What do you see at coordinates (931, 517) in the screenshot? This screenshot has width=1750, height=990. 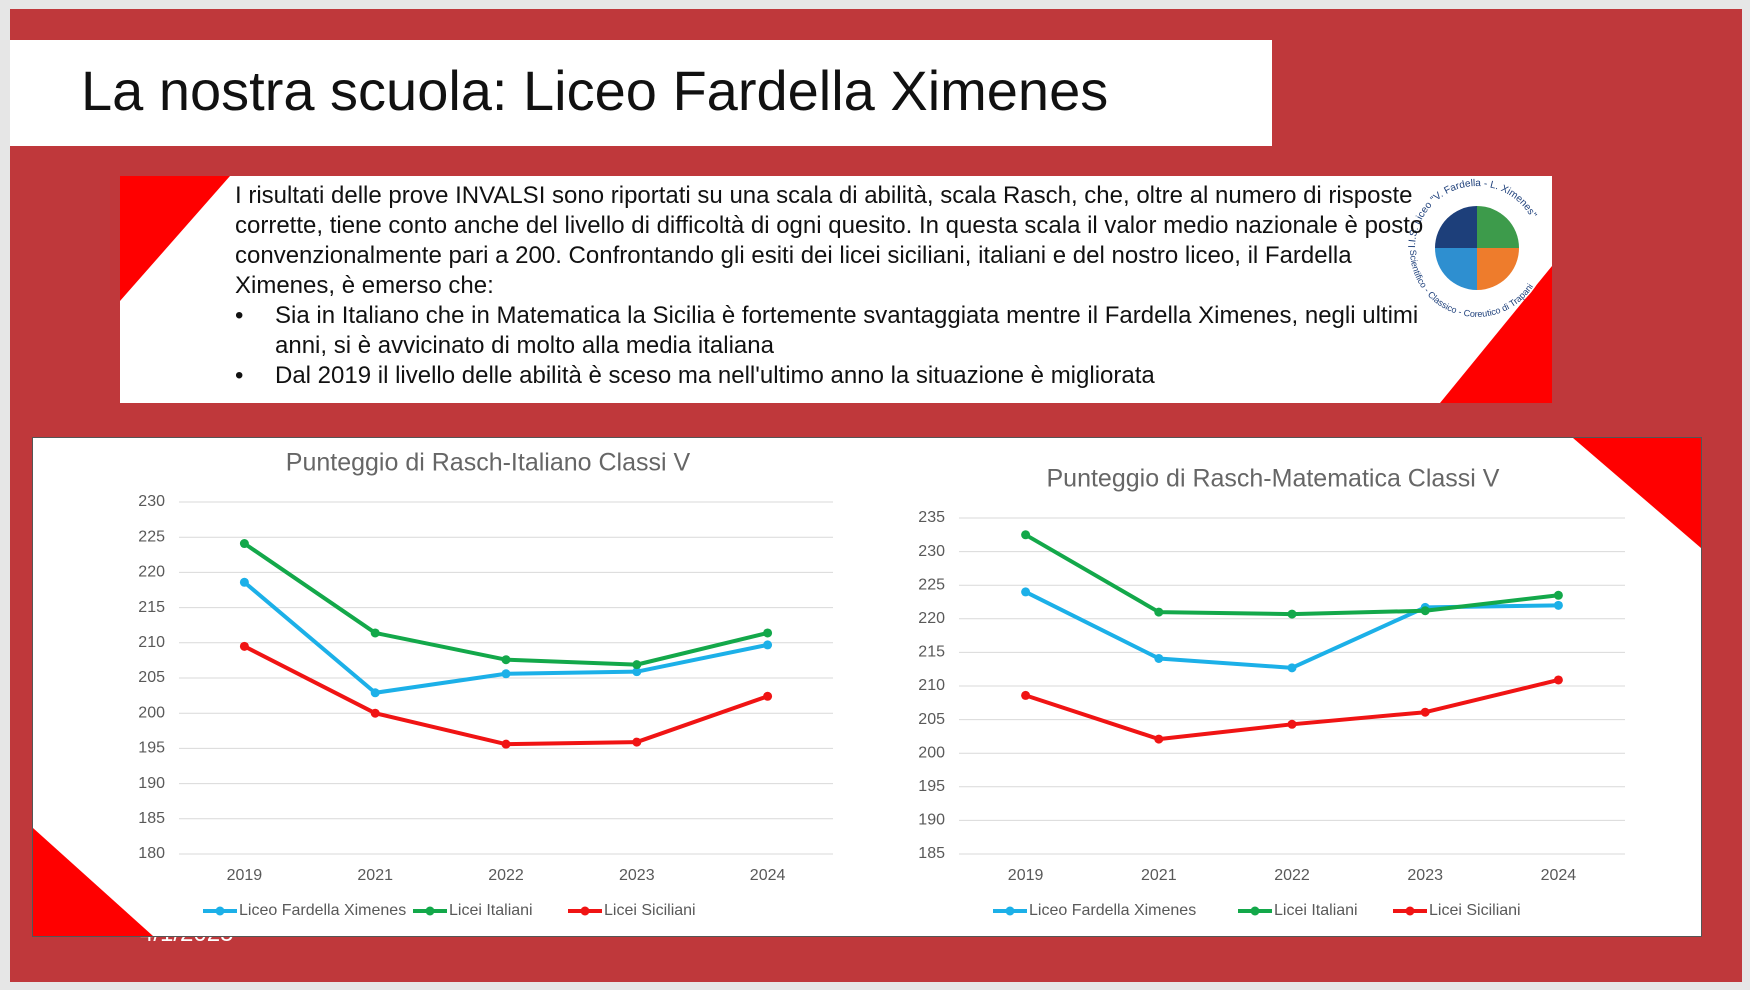 I see `y-tick-label: 235` at bounding box center [931, 517].